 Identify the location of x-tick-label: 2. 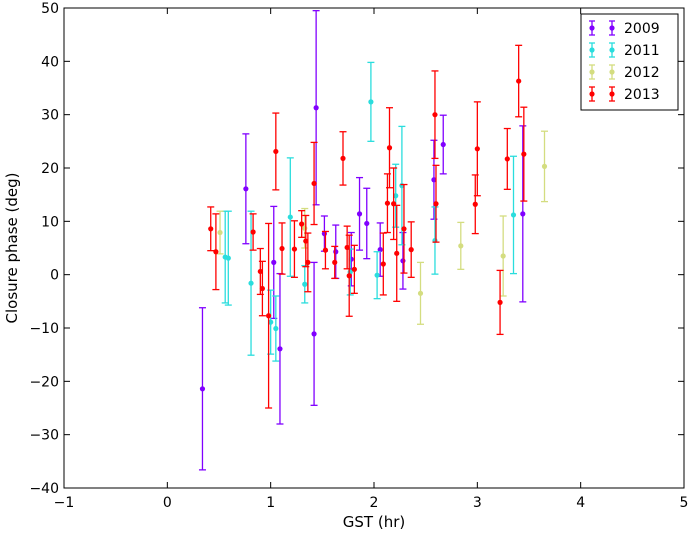
(374, 503).